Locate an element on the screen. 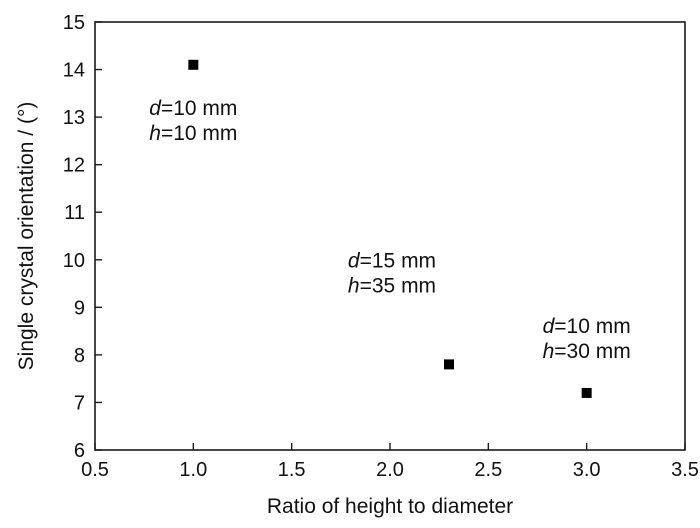 The width and height of the screenshot is (700, 528). y-axis-title: Single crystal orientation / (°) is located at coordinates (26, 236).